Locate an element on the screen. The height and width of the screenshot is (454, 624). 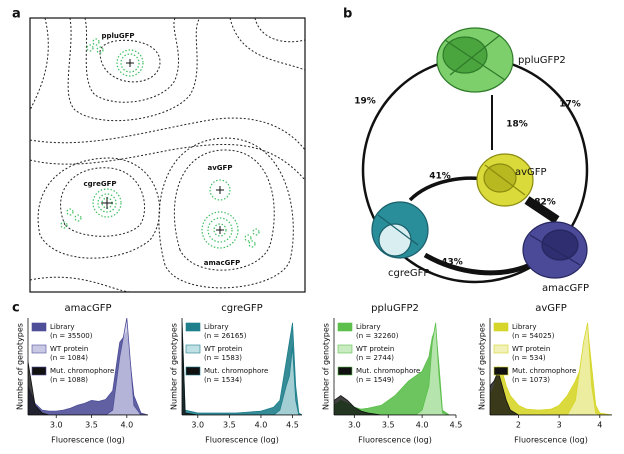
landscape-label: ppluGFP is located at coordinates (117, 36).